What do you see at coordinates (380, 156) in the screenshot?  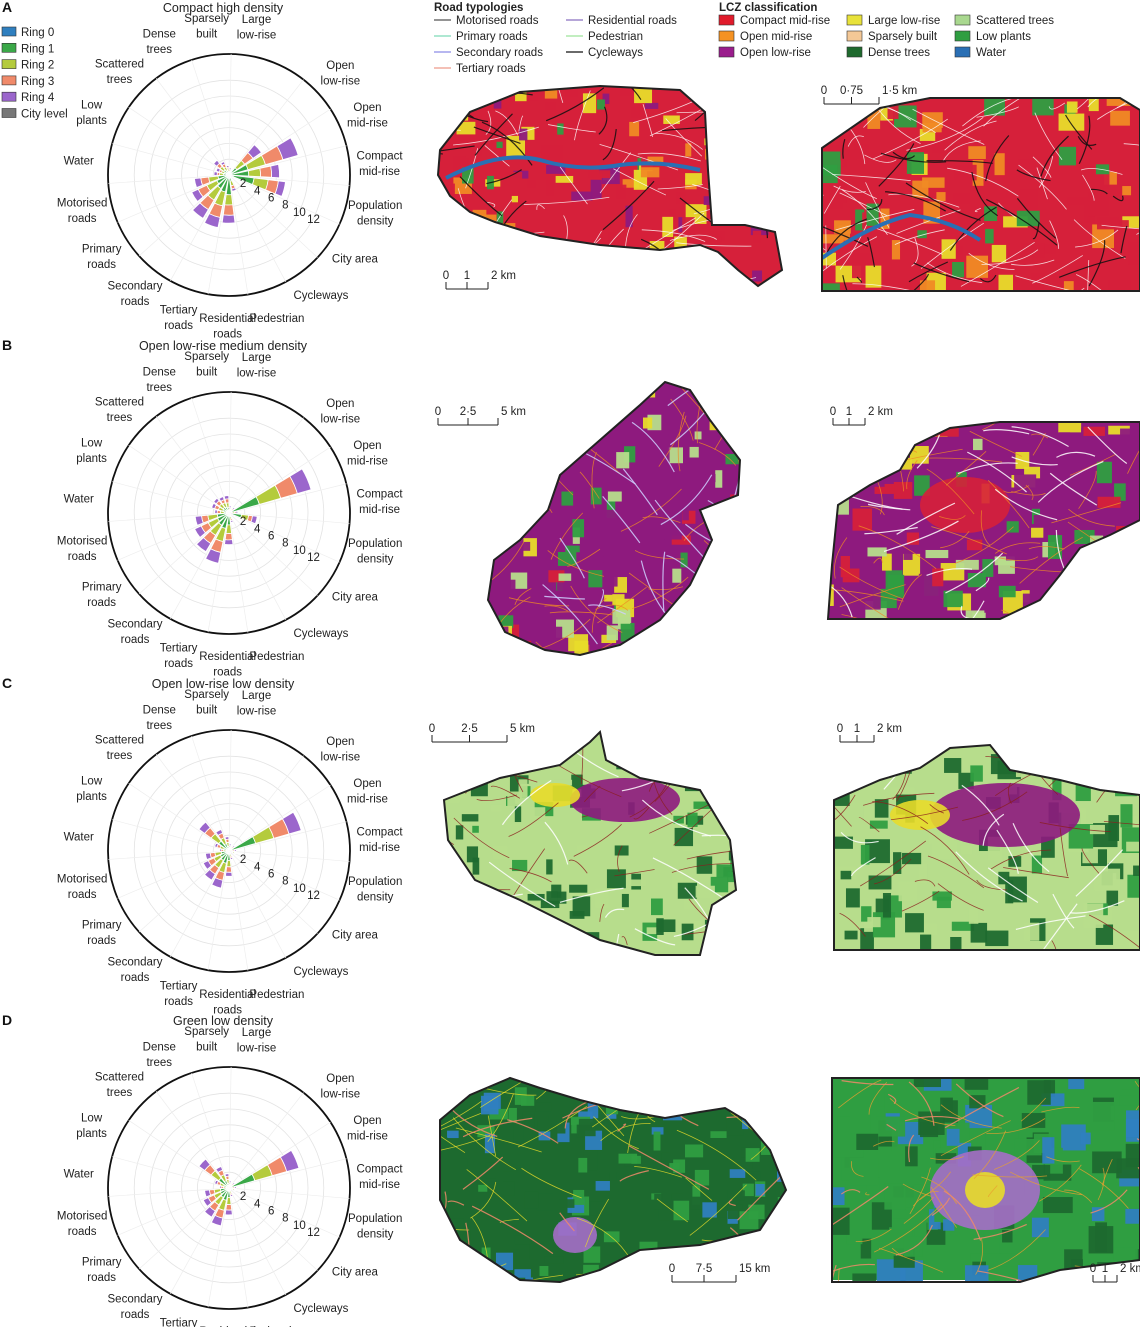 I see `variable-label: Compact` at bounding box center [380, 156].